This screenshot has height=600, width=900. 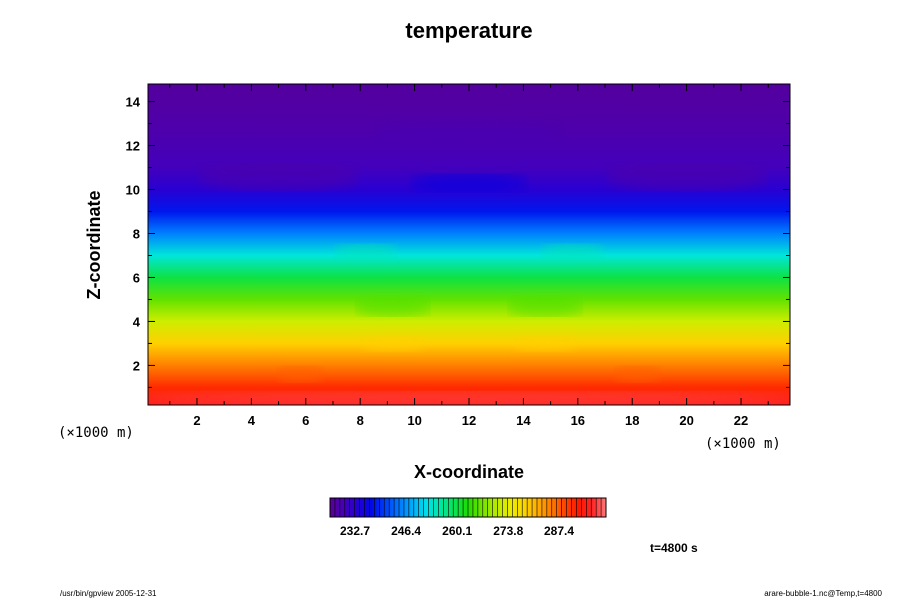 What do you see at coordinates (508, 531) in the screenshot?
I see `colorbar-tick-label: 273.8` at bounding box center [508, 531].